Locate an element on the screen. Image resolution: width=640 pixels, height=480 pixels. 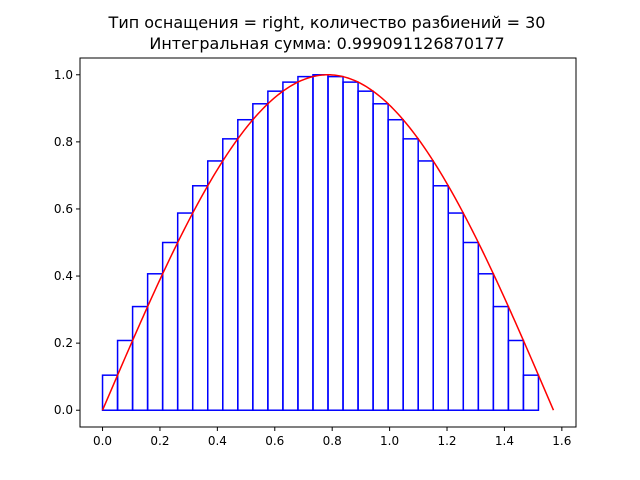
y-axis: 0.0 0.2 0.4 0.6 0.8 1.0 is located at coordinates (67, 242).